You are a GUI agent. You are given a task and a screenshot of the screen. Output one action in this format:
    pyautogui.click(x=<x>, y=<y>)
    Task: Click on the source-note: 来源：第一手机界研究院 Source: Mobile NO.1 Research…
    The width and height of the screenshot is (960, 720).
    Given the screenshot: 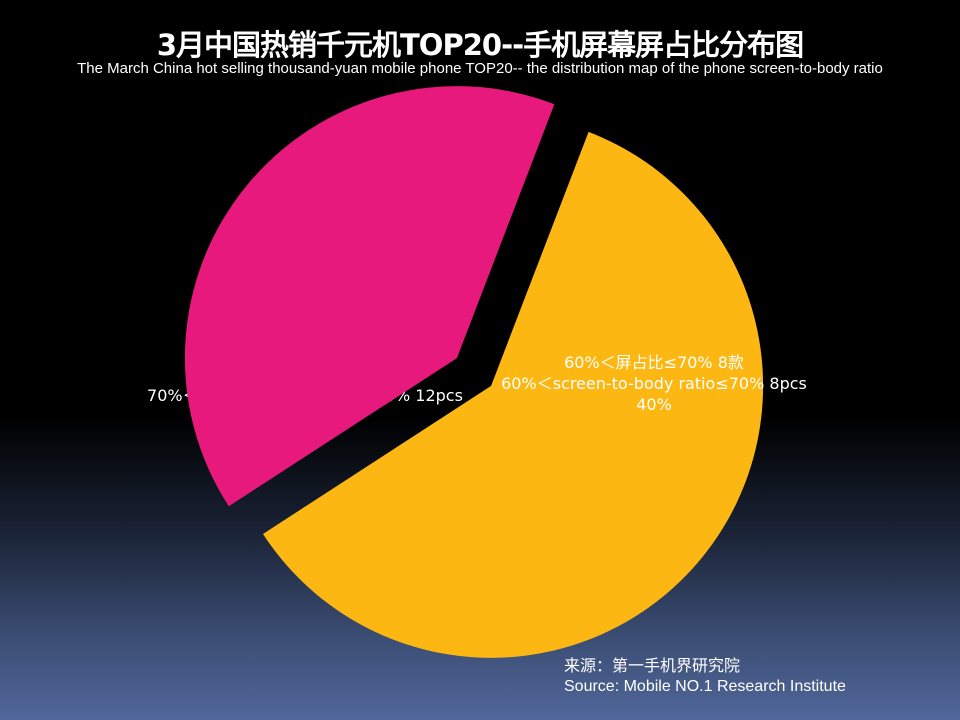 What is the action you would take?
    pyautogui.click(x=705, y=677)
    